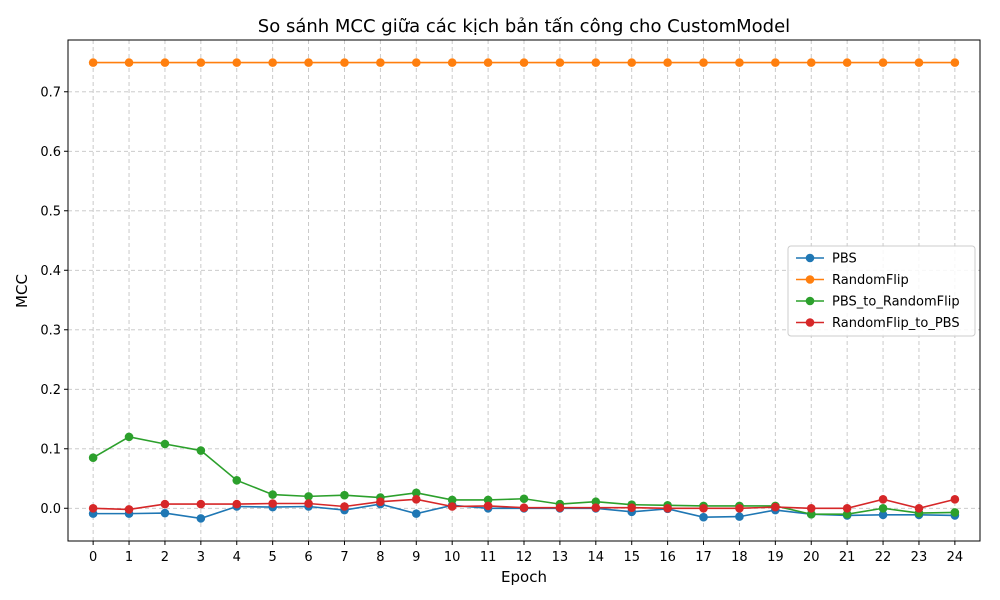 This screenshot has height=600, width=1000. Describe the element at coordinates (703, 557) in the screenshot. I see `x-tick-label: 17` at that location.